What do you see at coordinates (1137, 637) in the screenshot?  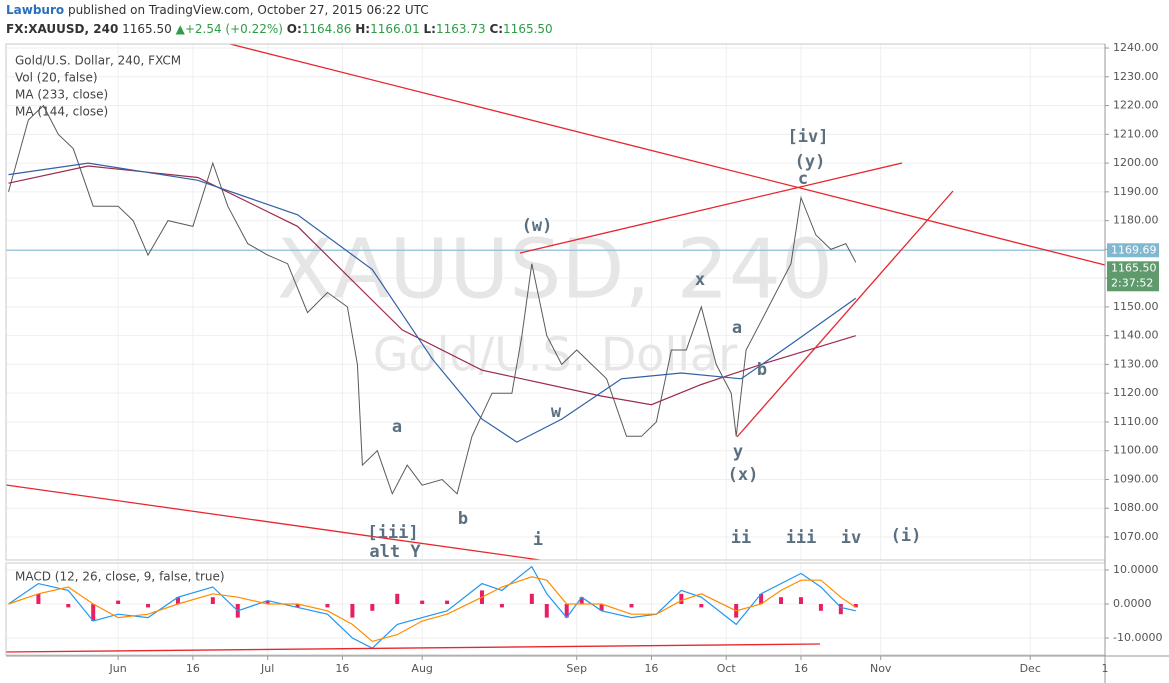 I see `y-tick-label: -10.0000` at bounding box center [1137, 637].